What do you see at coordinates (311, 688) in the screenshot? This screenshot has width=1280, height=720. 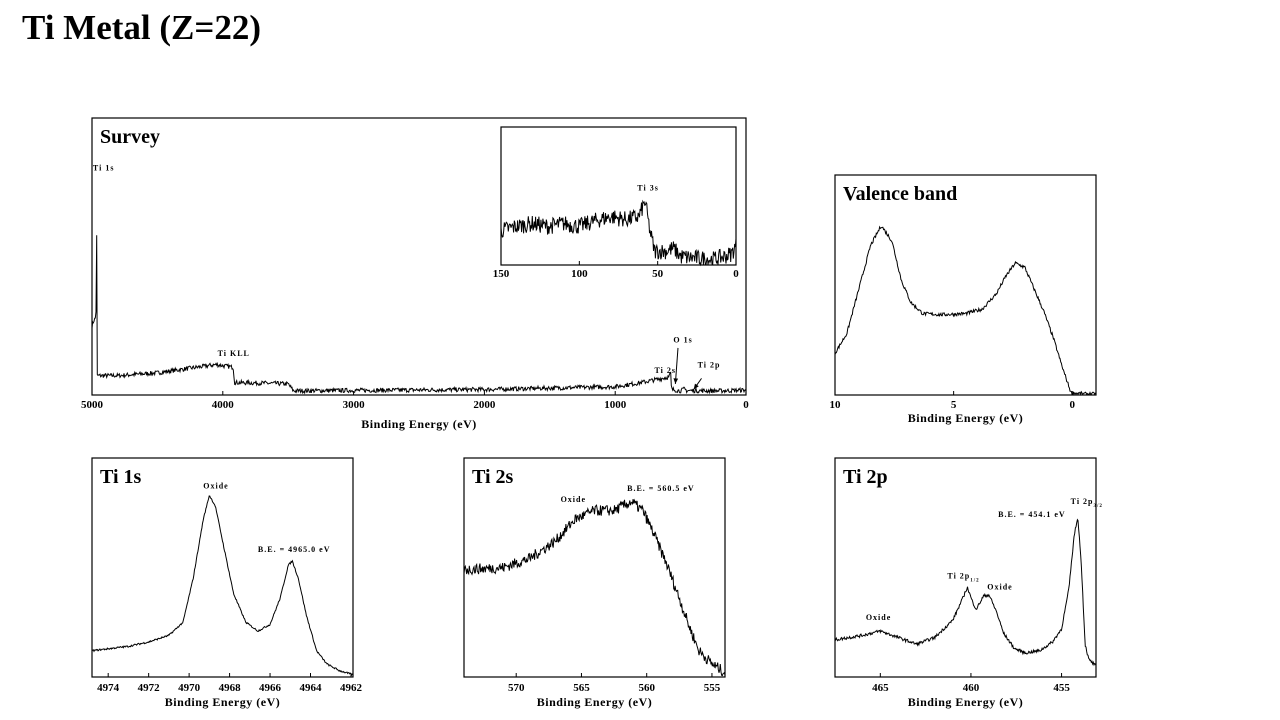 I see `x-tick-label: 4964` at bounding box center [311, 688].